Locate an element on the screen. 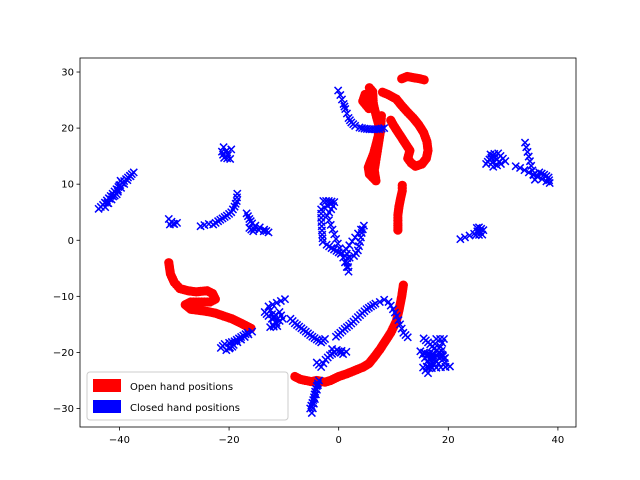 This screenshot has height=480, width=640. y-tick-label: −20 is located at coordinates (63, 353).